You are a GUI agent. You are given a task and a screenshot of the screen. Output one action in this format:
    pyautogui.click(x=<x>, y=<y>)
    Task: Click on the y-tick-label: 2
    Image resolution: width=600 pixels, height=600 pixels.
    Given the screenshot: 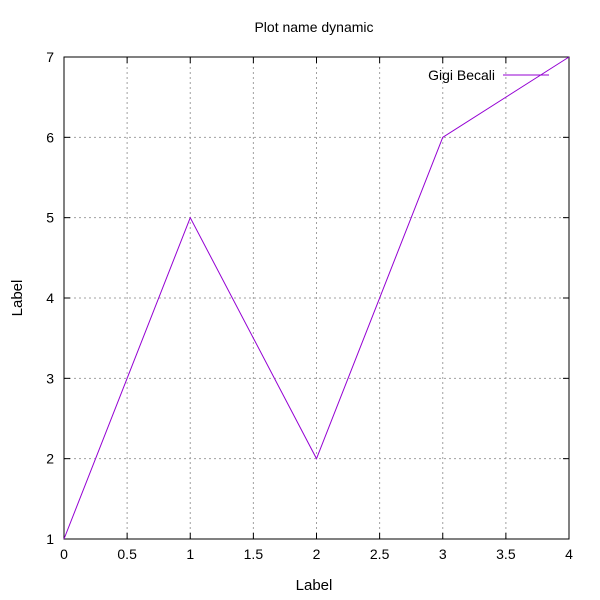 What is the action you would take?
    pyautogui.click(x=50, y=459)
    